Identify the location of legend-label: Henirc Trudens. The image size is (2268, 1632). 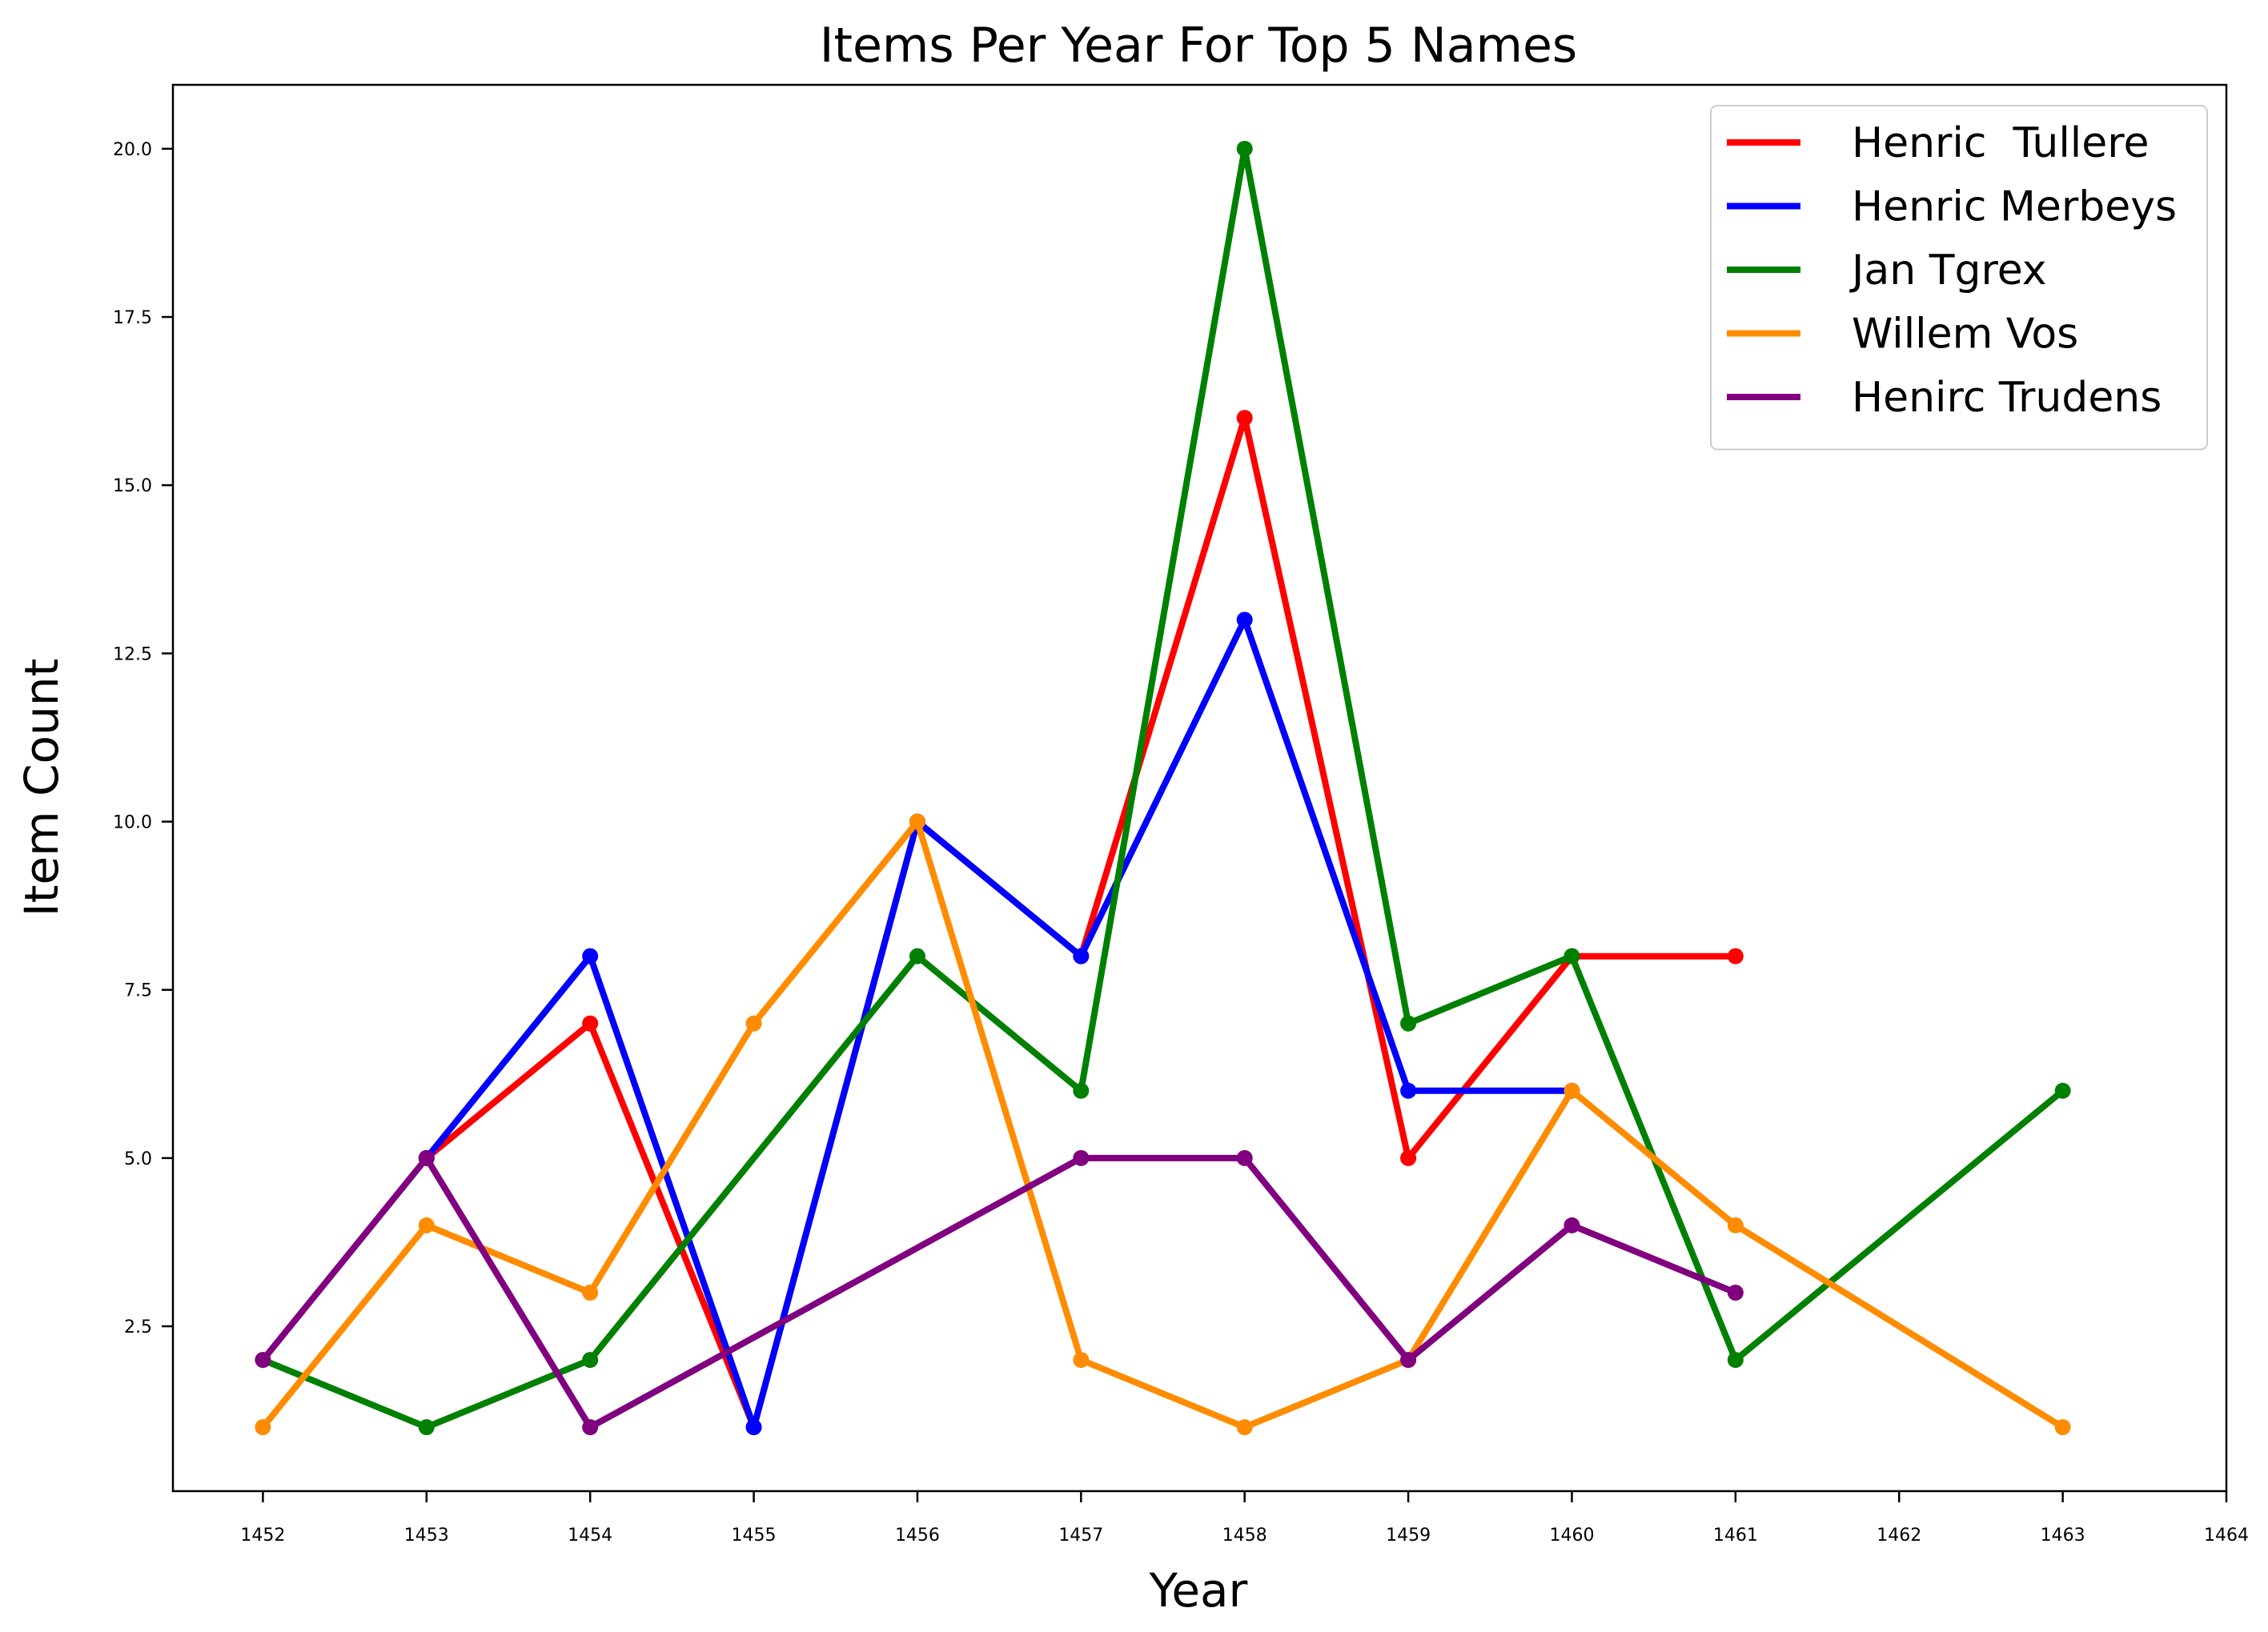
(2007, 398).